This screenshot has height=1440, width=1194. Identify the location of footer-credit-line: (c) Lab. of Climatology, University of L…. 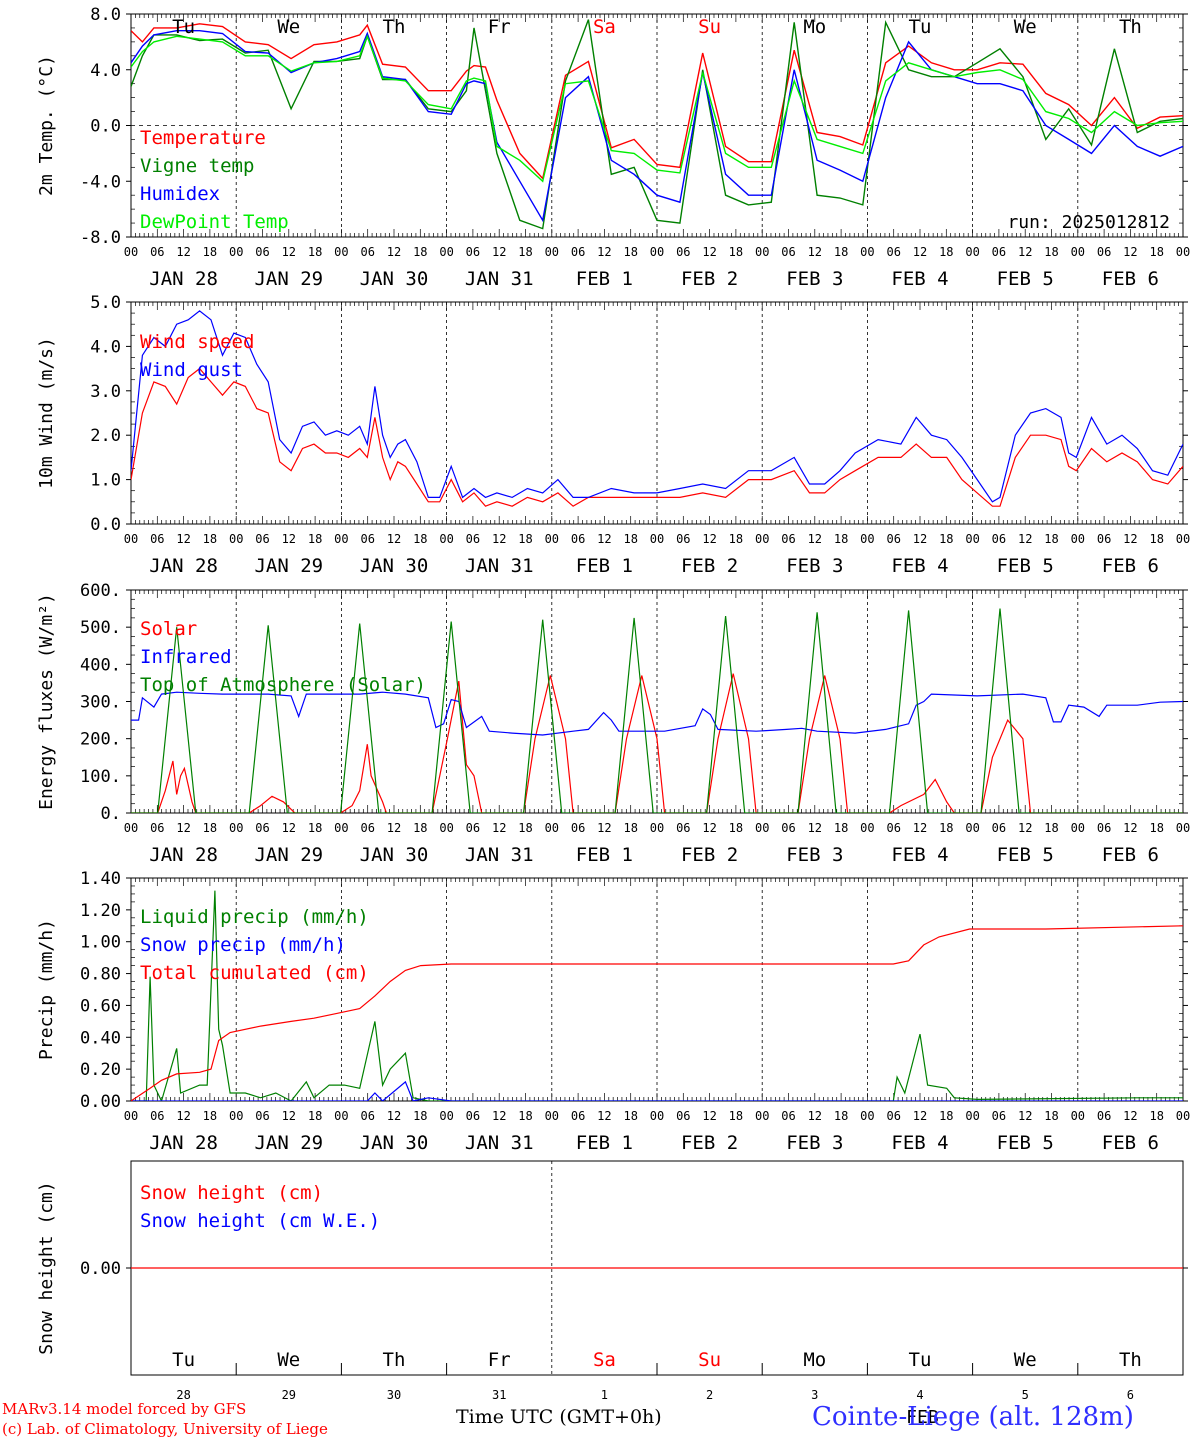
(165, 1429).